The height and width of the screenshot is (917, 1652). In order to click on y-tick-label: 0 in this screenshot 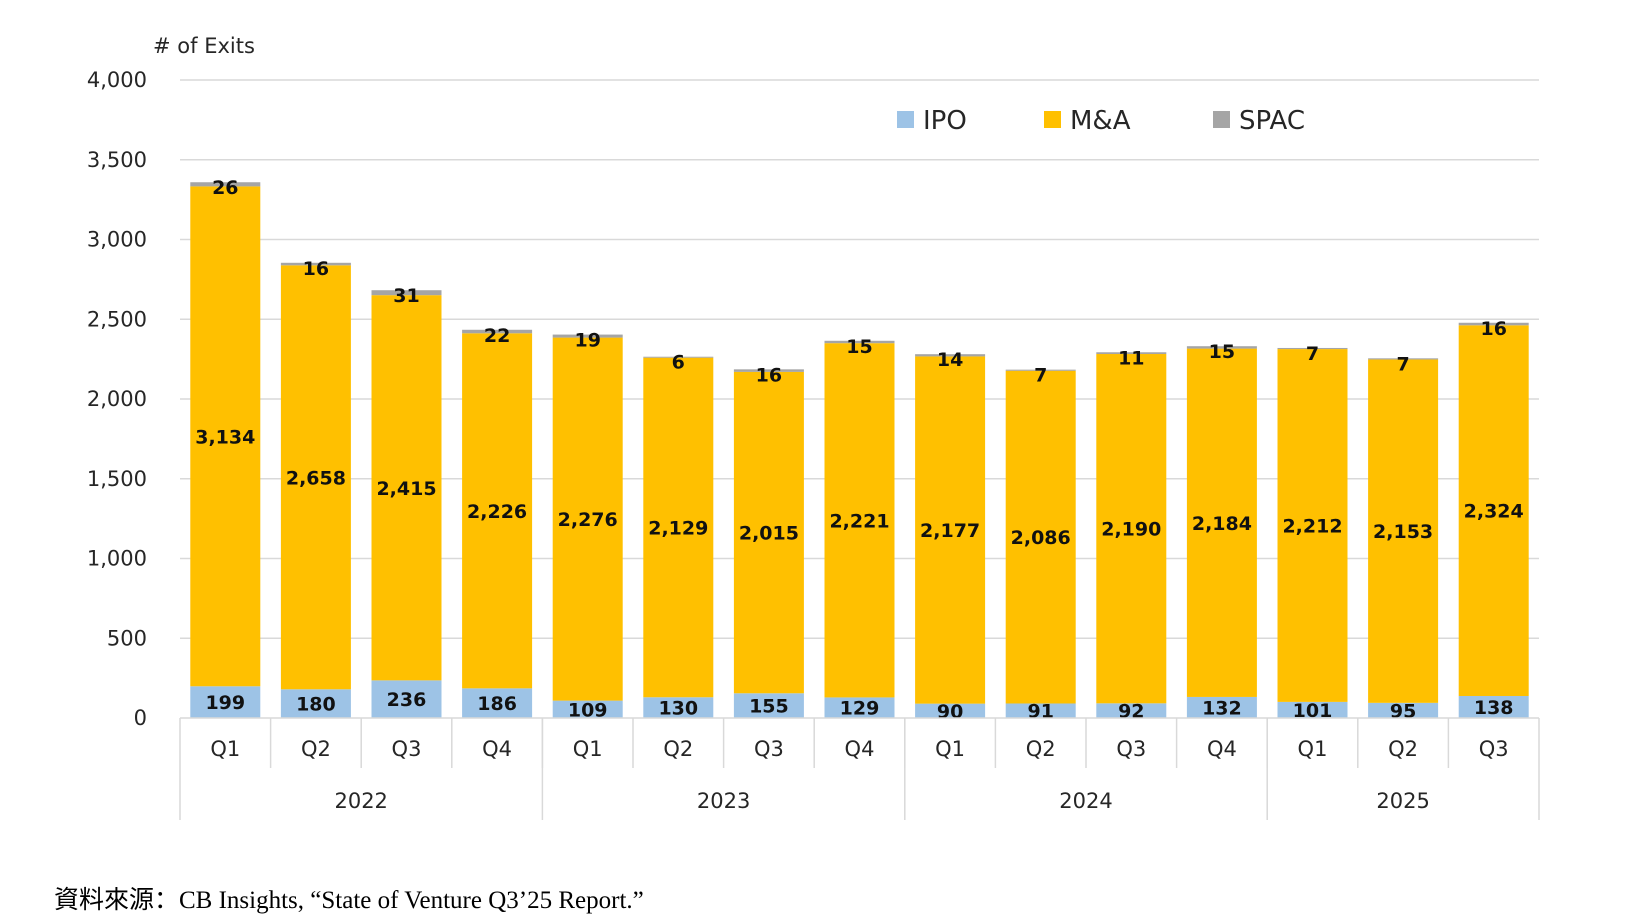, I will do `click(140, 718)`.